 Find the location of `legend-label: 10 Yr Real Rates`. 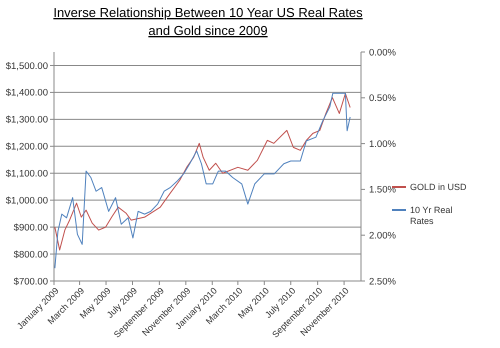

legend-label: 10 Yr Real Rates is located at coordinates (431, 215).